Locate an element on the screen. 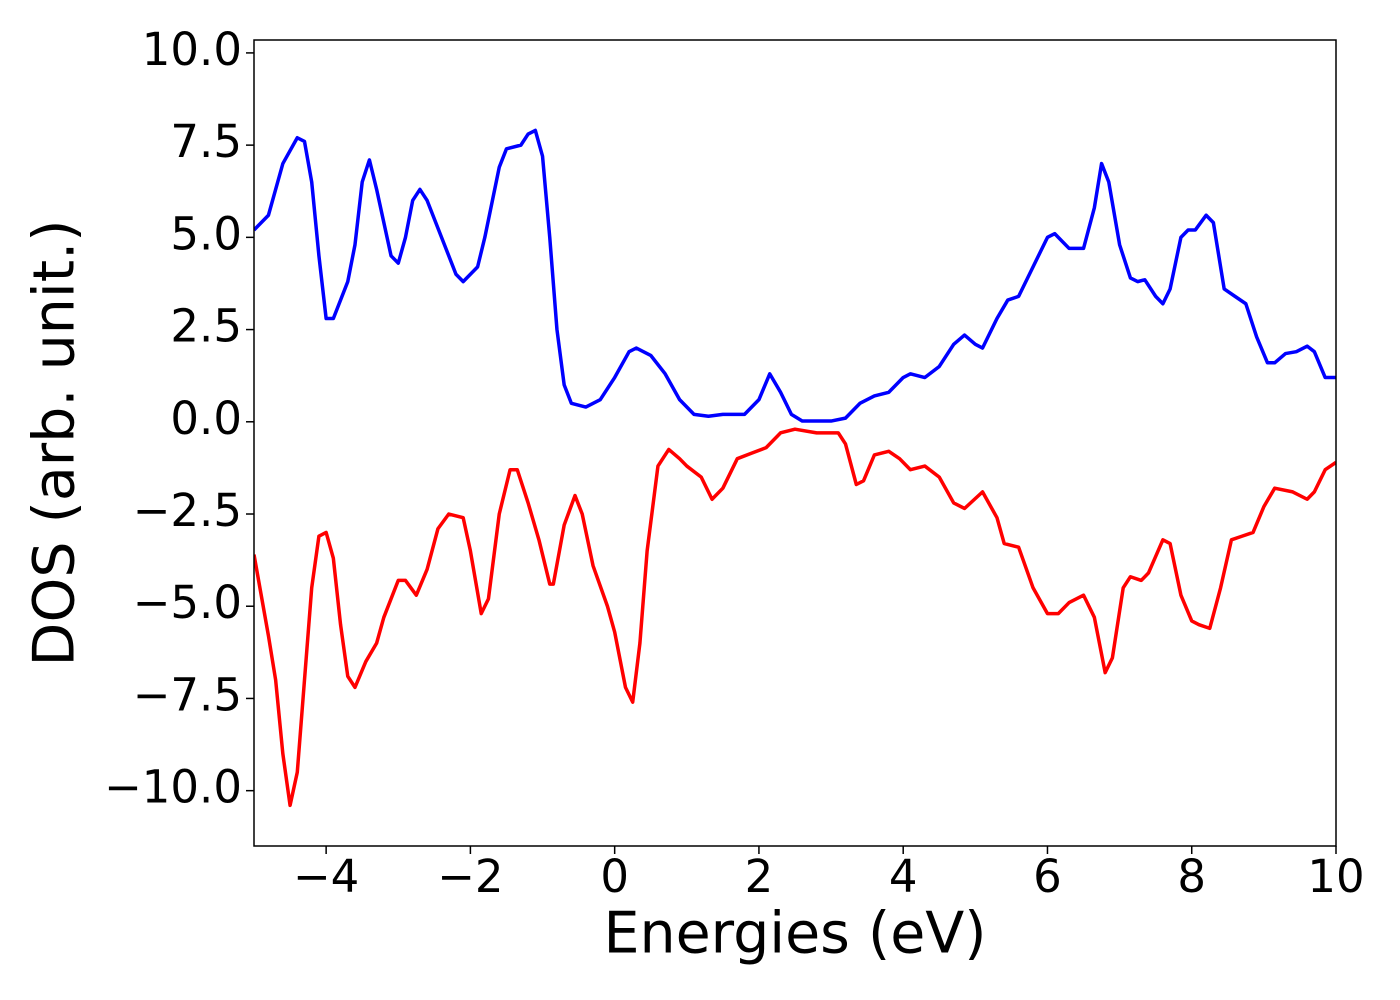 Image resolution: width=1400 pixels, height=1000 pixels. x-tick-label: 0 is located at coordinates (614, 876).